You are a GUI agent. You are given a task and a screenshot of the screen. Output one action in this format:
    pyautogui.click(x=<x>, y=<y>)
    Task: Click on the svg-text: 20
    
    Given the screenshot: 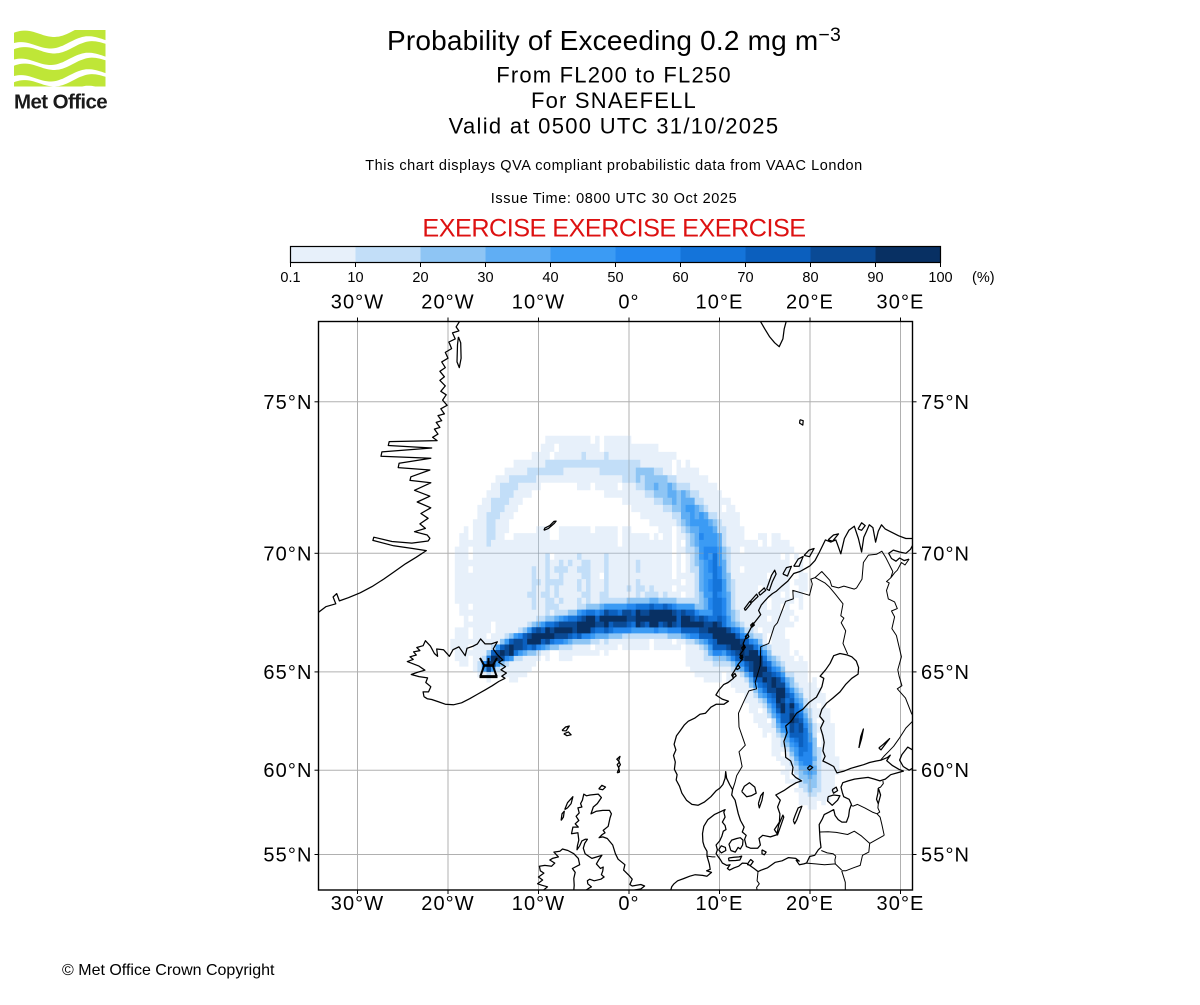 What is the action you would take?
    pyautogui.click(x=420, y=278)
    